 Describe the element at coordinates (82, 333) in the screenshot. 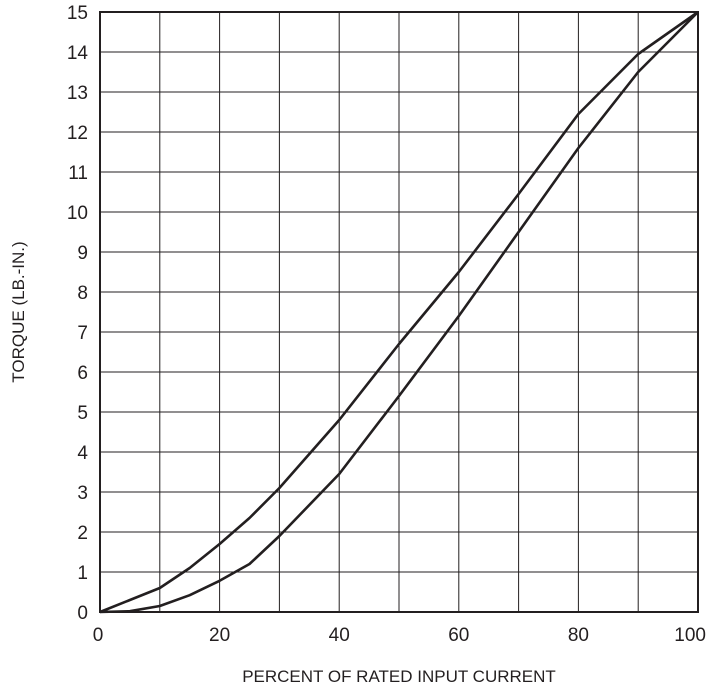

I see `y-tick-label-7: 7` at that location.